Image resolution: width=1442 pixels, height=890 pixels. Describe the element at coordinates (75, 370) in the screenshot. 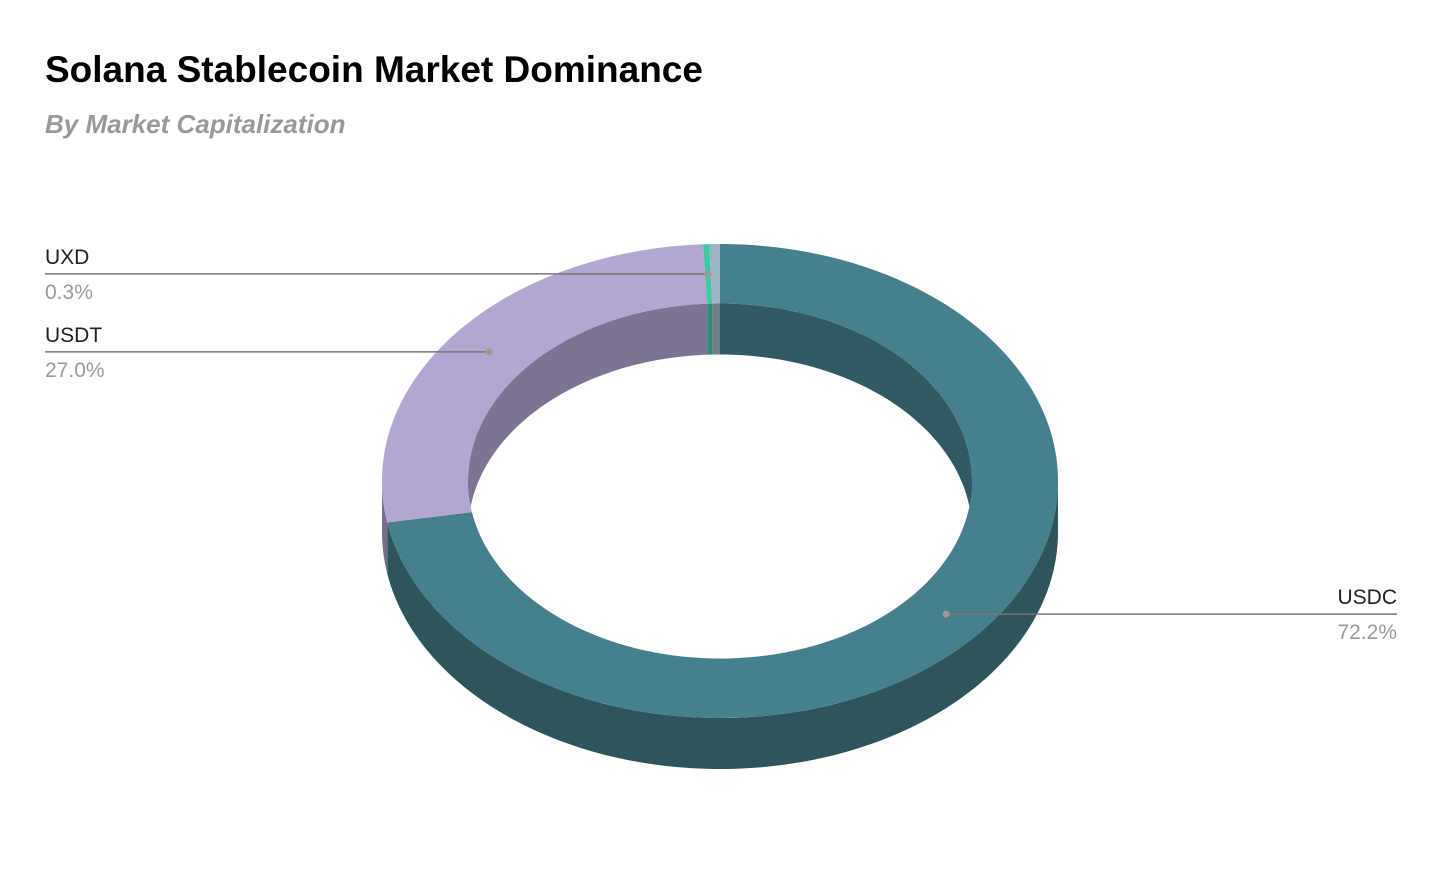

I see `slice-value-label: 27.0%` at that location.